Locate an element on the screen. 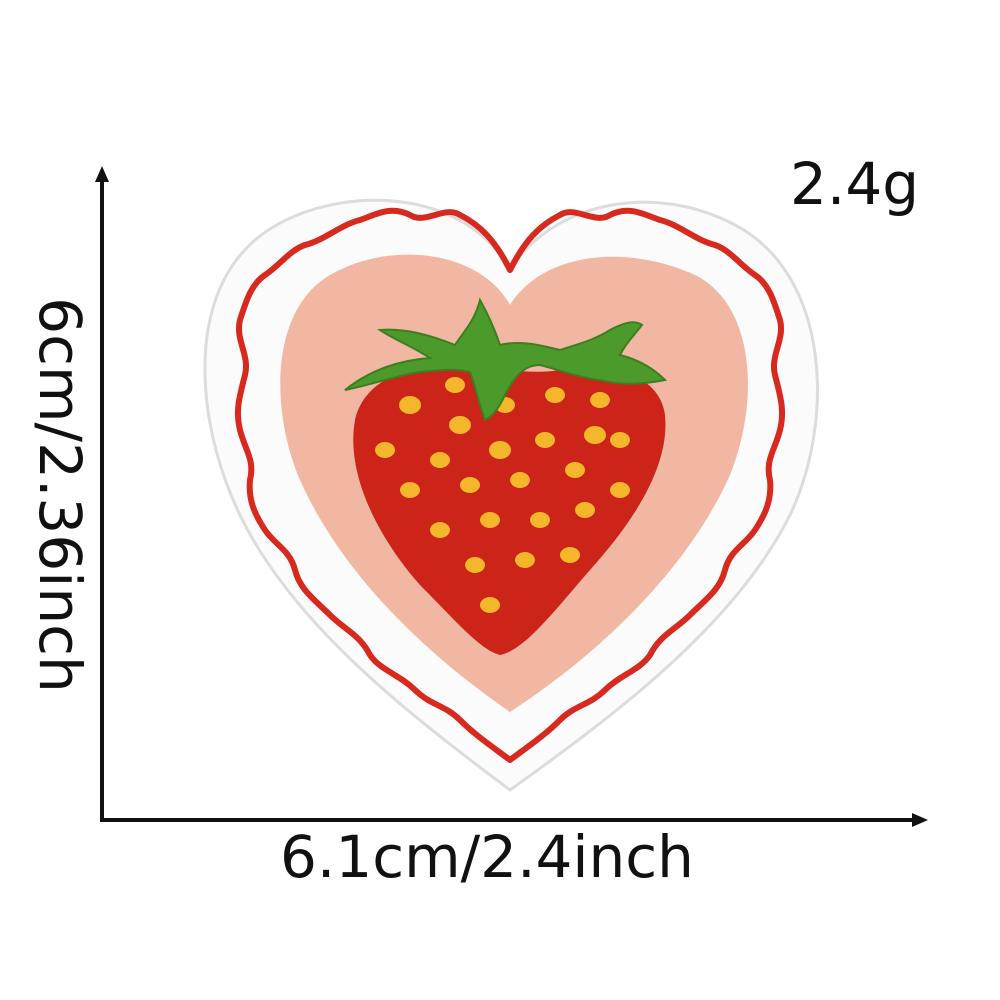  vertical-axis-arrowhead is located at coordinates (102, 174).